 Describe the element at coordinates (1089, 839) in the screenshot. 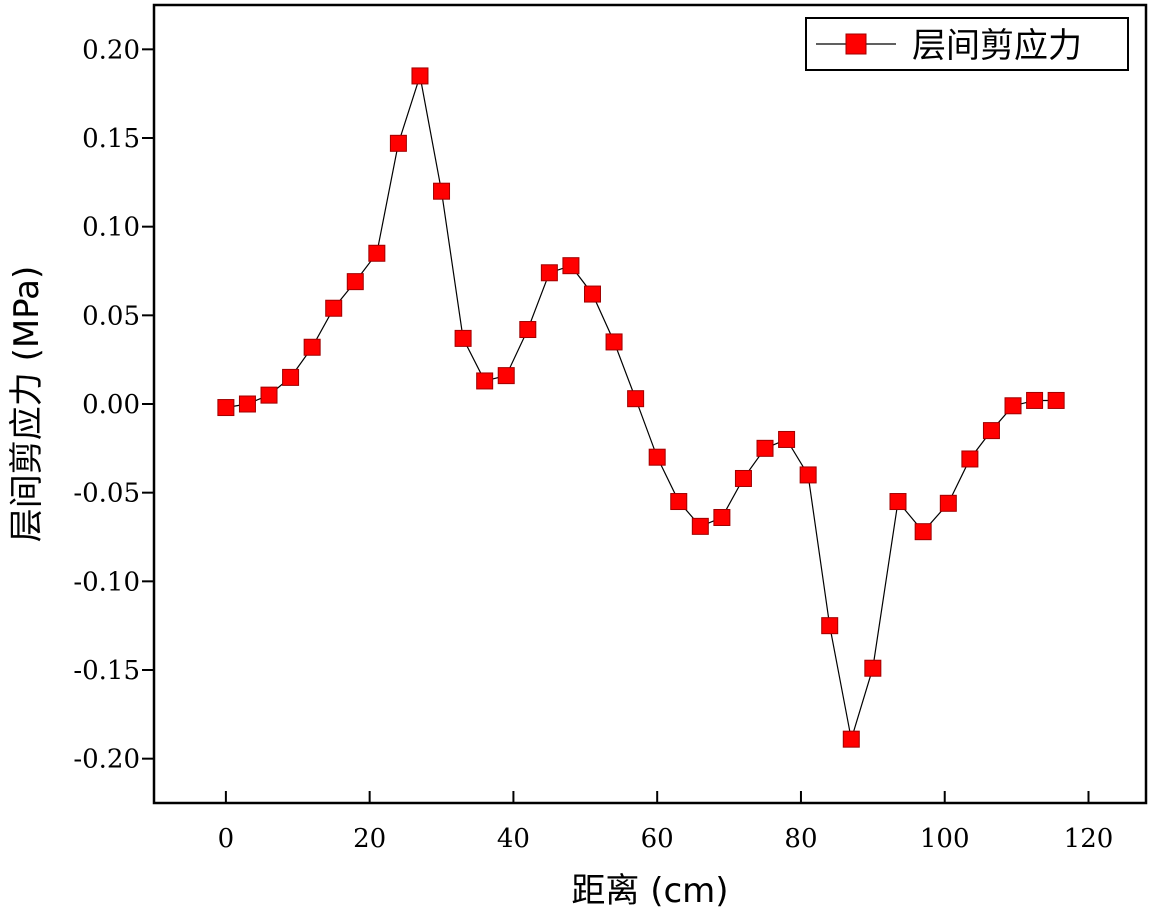

I see `x-tick-label: 120` at that location.